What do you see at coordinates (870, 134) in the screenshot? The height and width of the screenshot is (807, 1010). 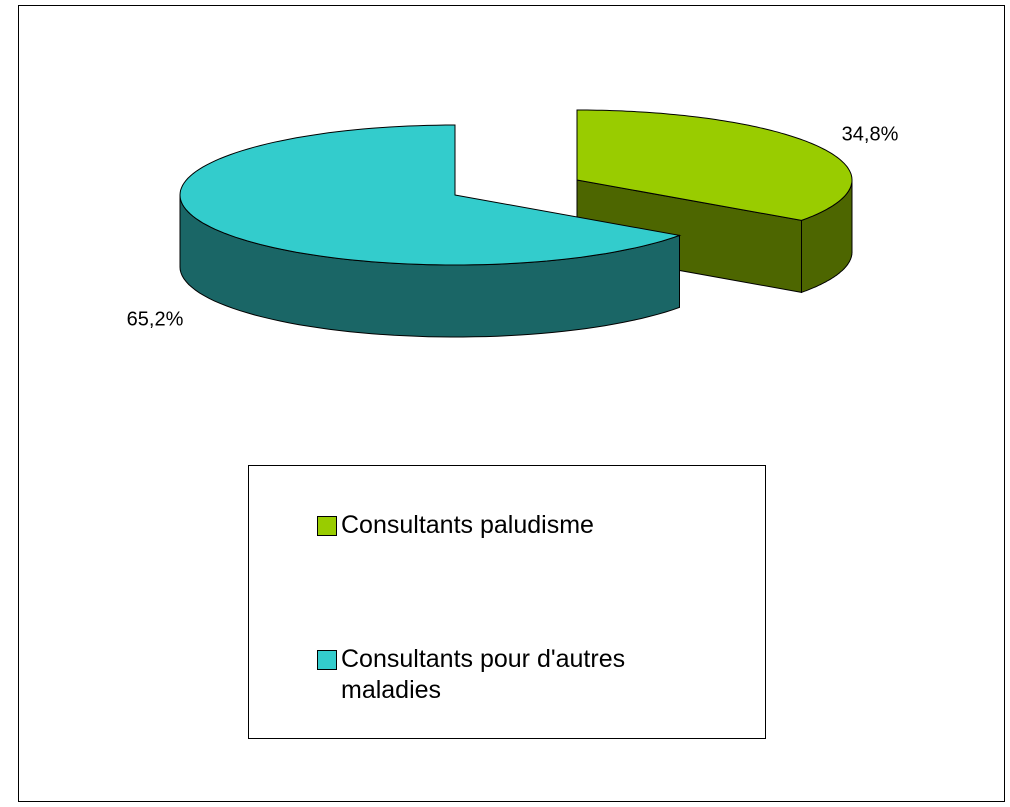 I see `data-label: 34,8%` at bounding box center [870, 134].